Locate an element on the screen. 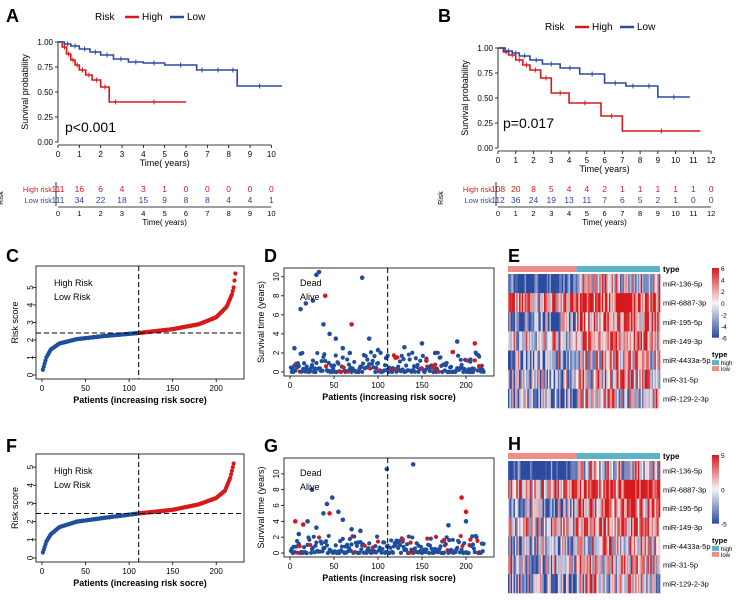  km-B-risk-cell: 1 is located at coordinates (693, 189).